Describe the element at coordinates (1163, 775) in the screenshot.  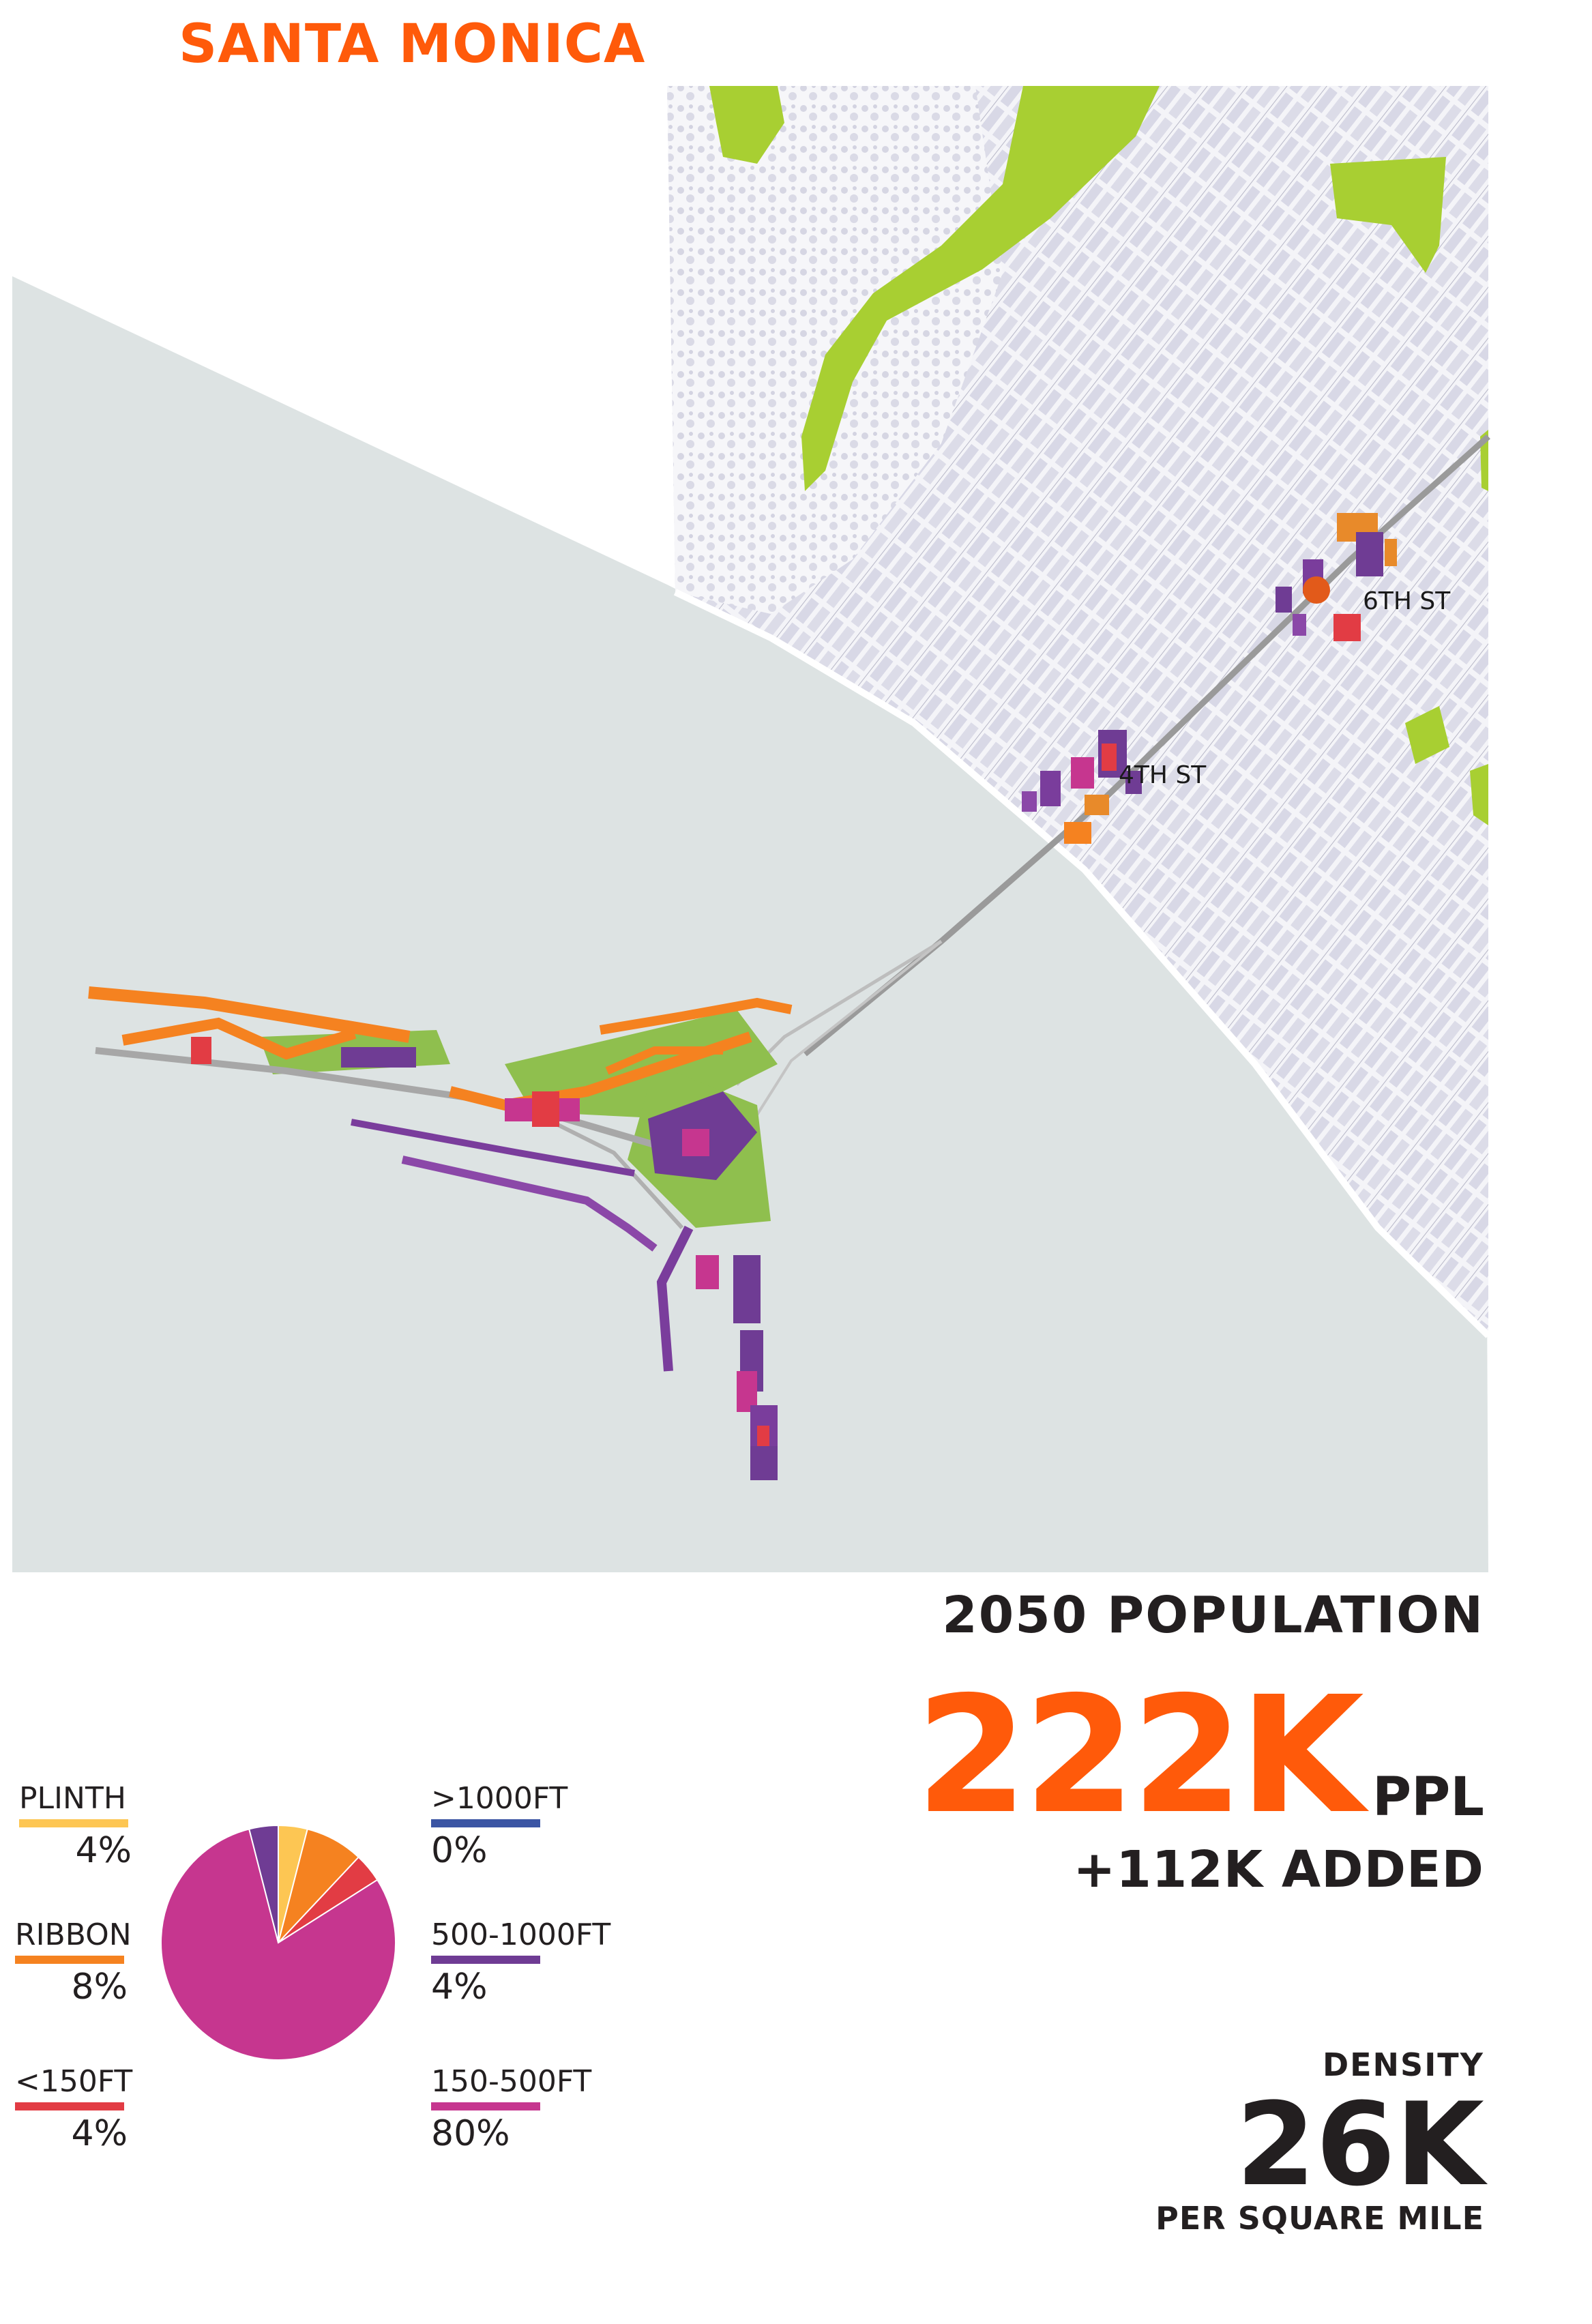
I see `street-label-4th: 4TH ST` at that location.